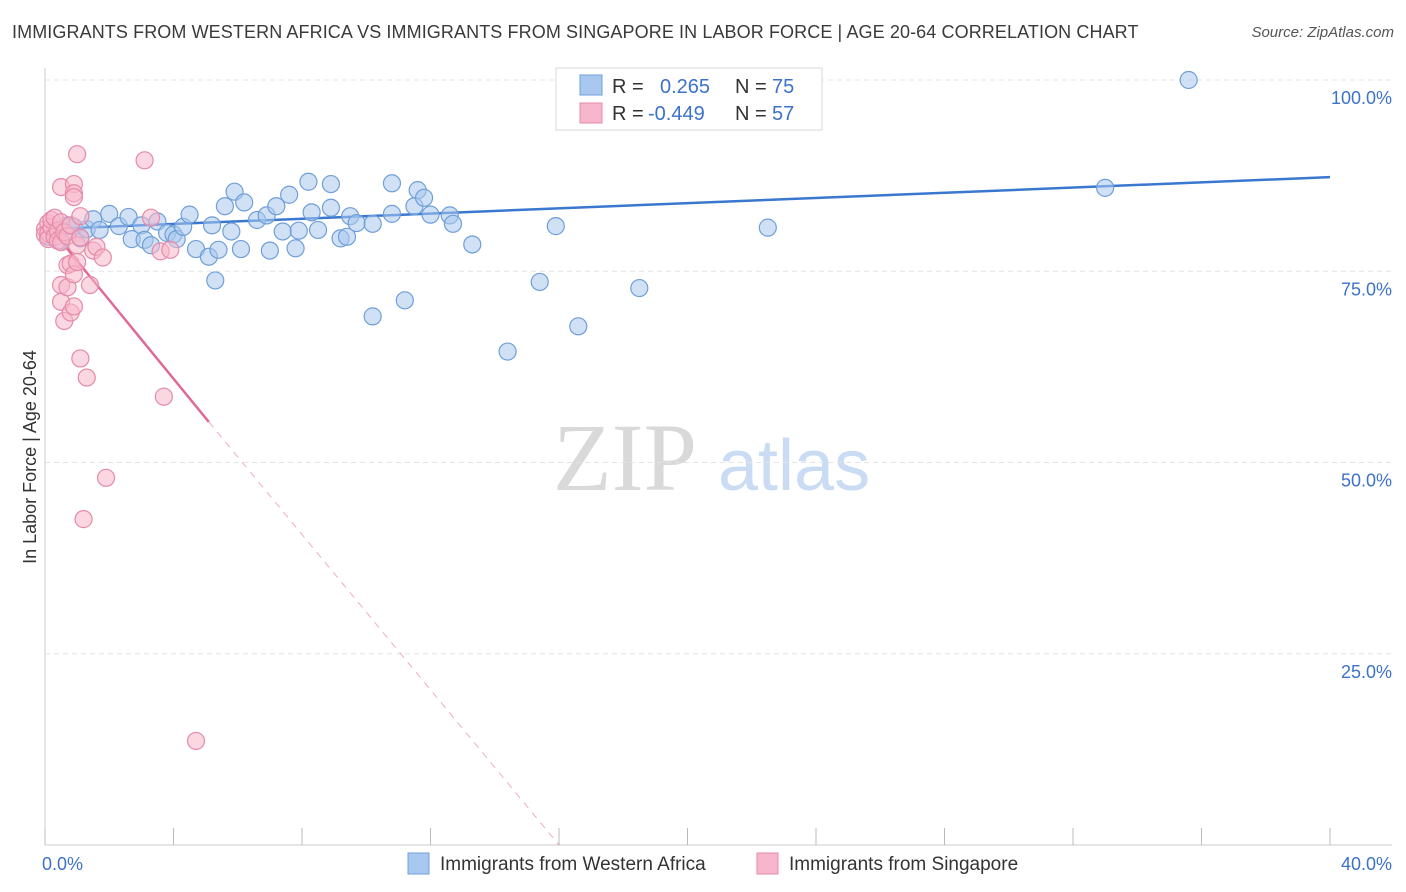 Image resolution: width=1406 pixels, height=892 pixels. What do you see at coordinates (62, 864) in the screenshot?
I see `x-tick-label: 0.0%` at bounding box center [62, 864].